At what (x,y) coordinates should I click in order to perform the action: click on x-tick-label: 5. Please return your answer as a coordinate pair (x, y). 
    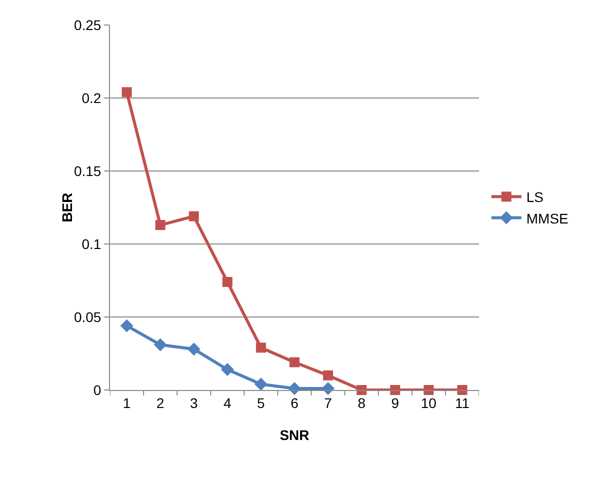
    Looking at the image, I should click on (261, 402).